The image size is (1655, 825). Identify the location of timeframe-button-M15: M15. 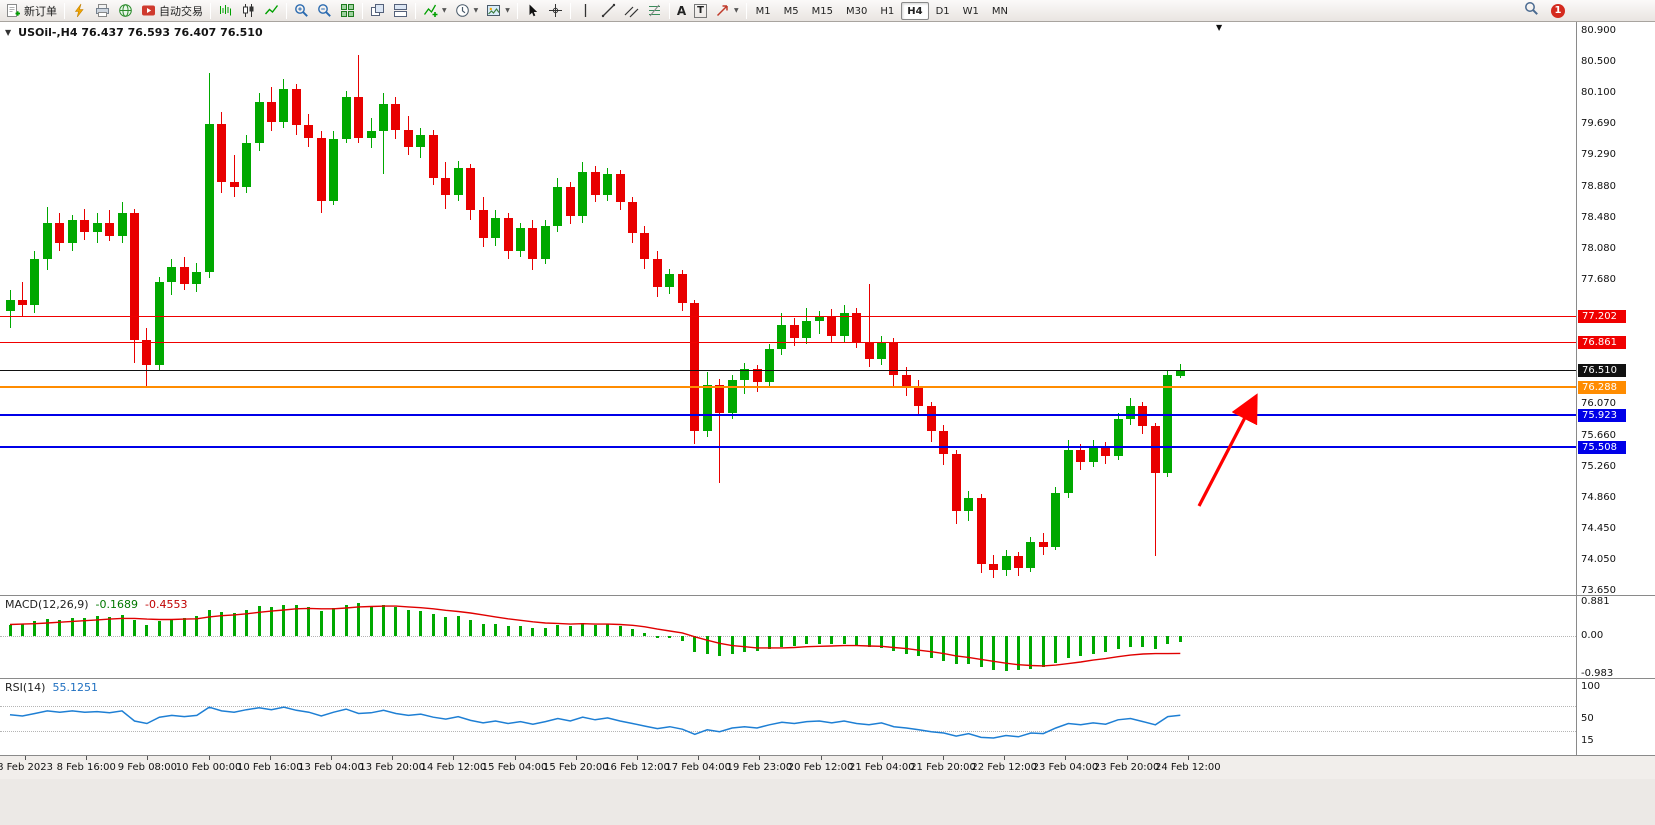
(822, 11).